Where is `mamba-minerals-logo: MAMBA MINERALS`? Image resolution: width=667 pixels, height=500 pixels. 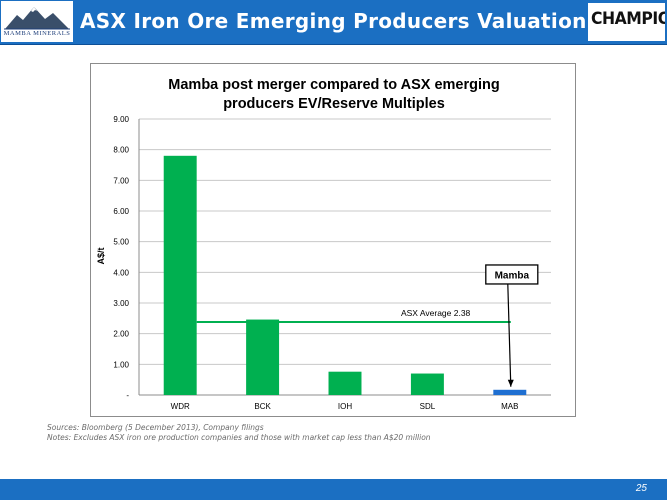
mamba-minerals-logo: MAMBA MINERALS is located at coordinates (37, 21).